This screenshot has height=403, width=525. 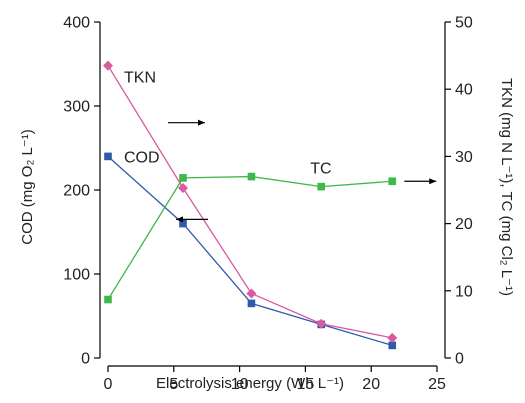 I want to click on tc-arrow, so click(x=420, y=181).